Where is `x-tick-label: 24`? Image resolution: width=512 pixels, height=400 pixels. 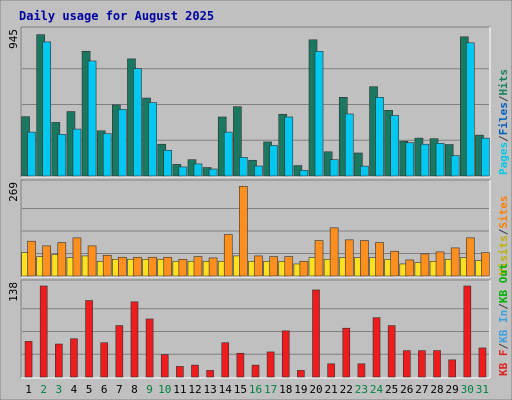 x-tick-label: 24 is located at coordinates (377, 389).